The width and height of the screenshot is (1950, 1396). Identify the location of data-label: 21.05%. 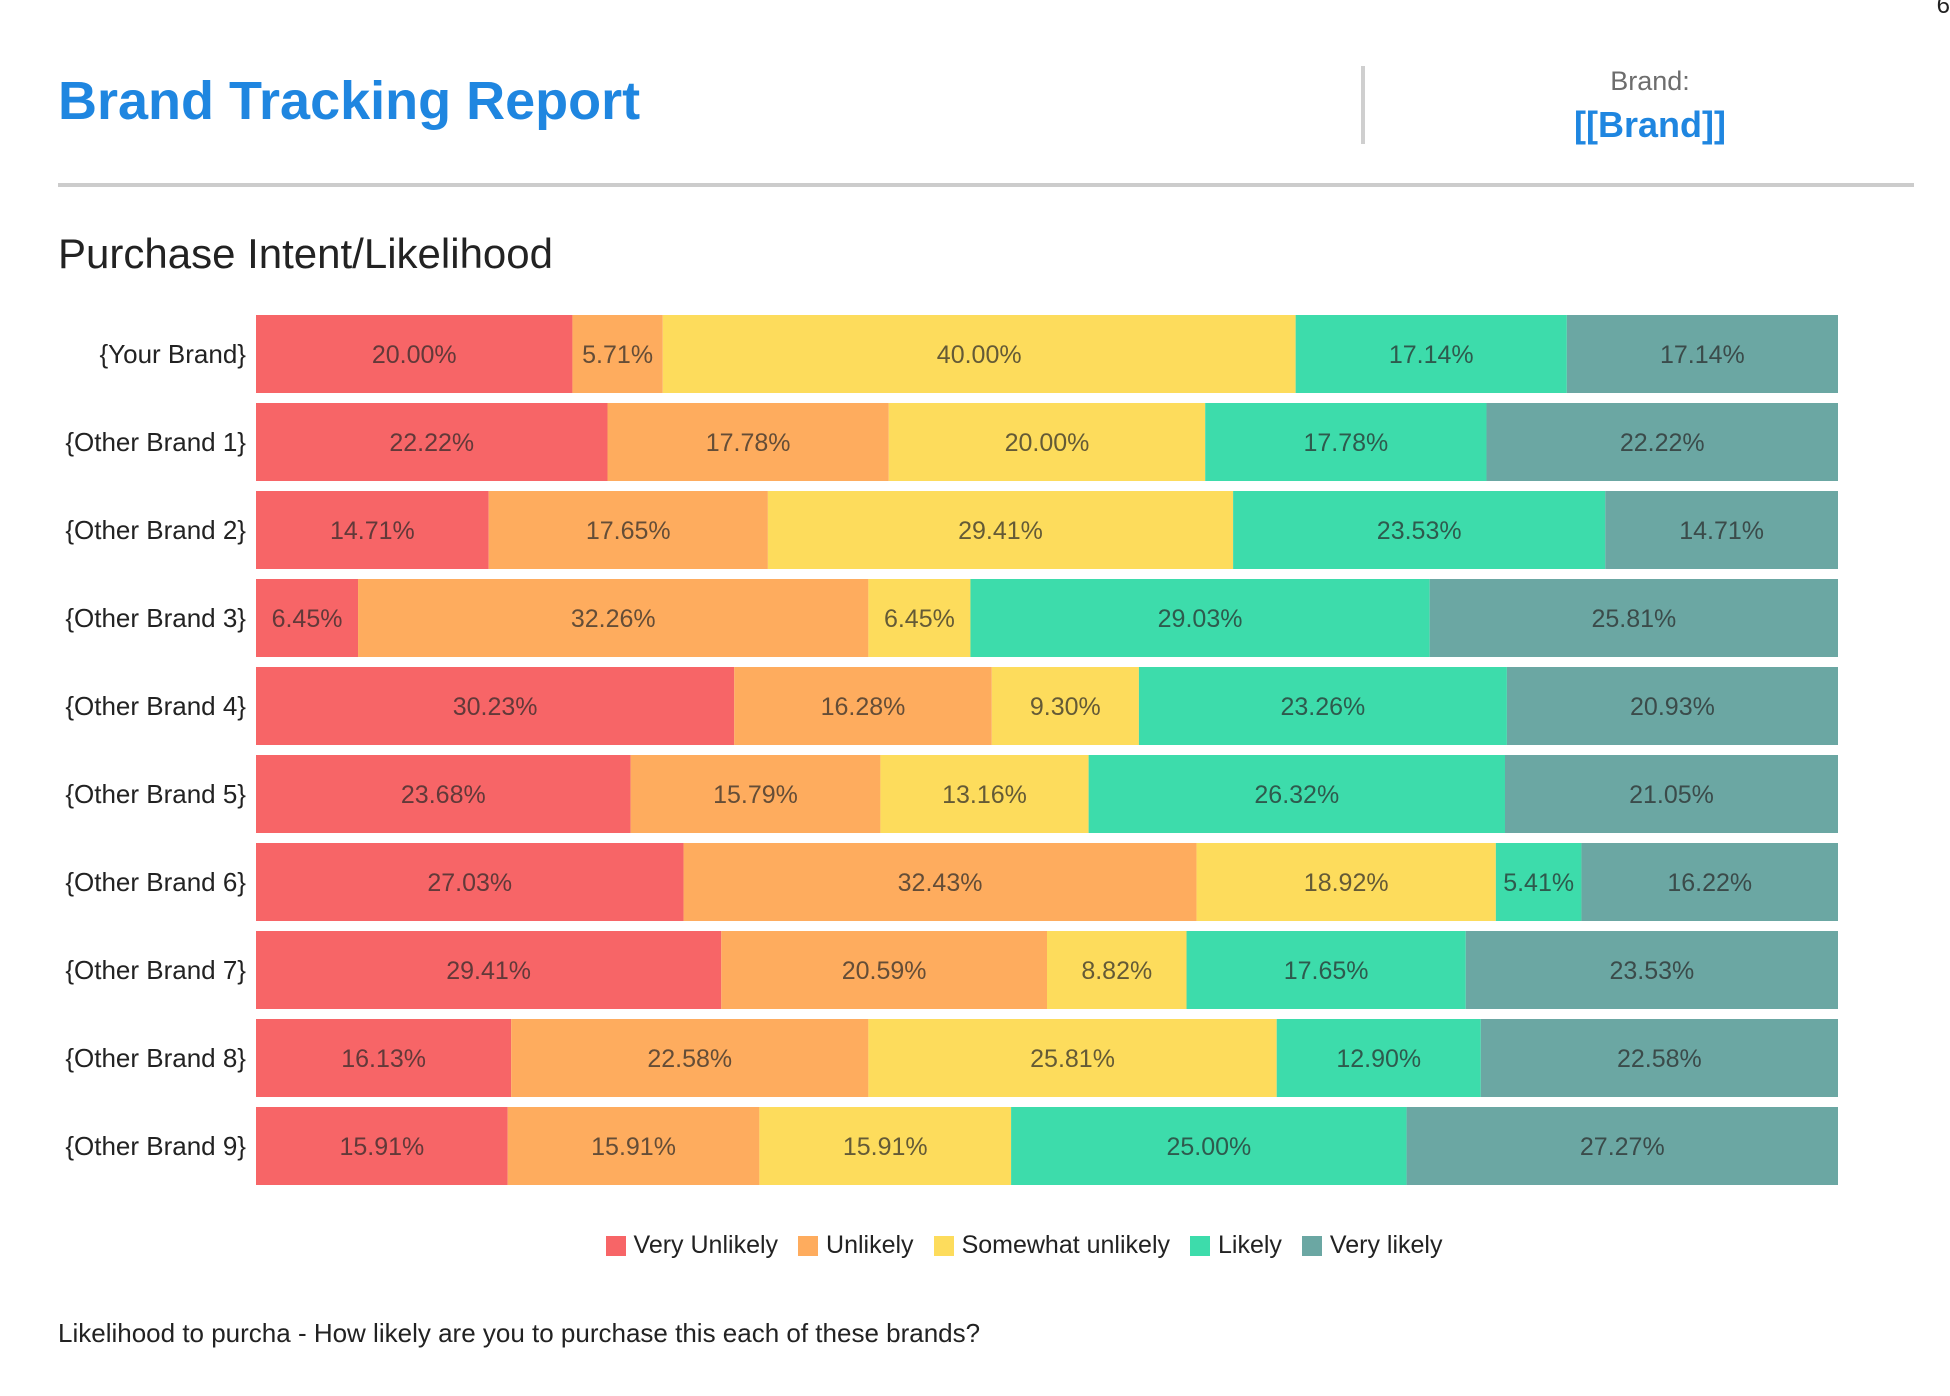
(1671, 795).